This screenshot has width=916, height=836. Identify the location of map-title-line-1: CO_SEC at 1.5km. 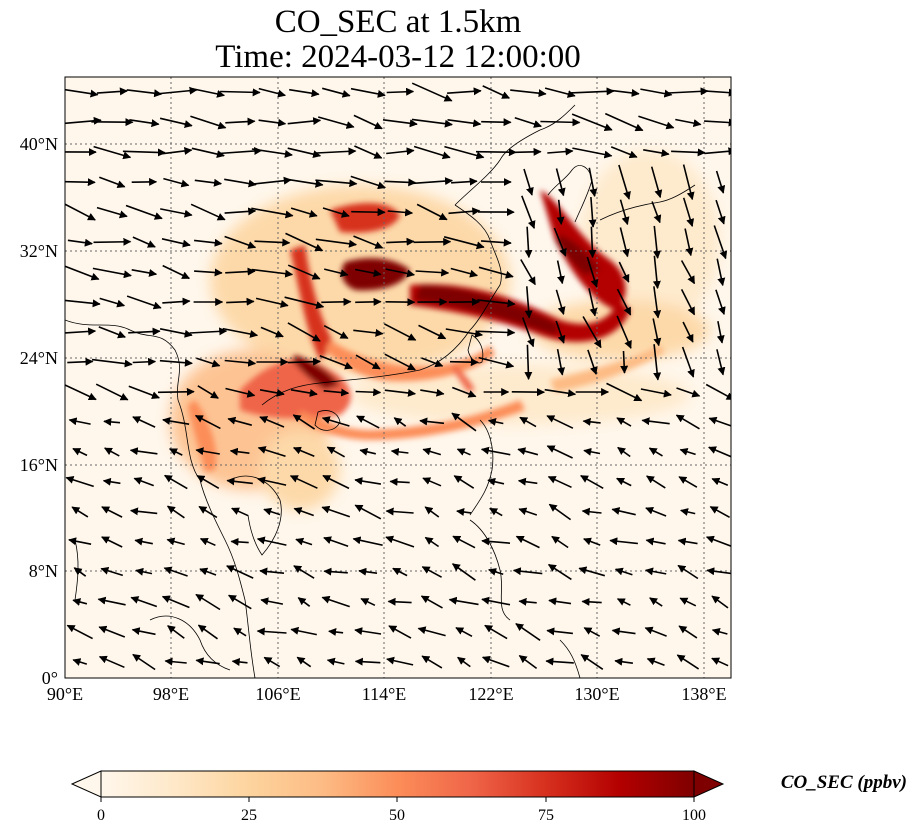
(398, 22).